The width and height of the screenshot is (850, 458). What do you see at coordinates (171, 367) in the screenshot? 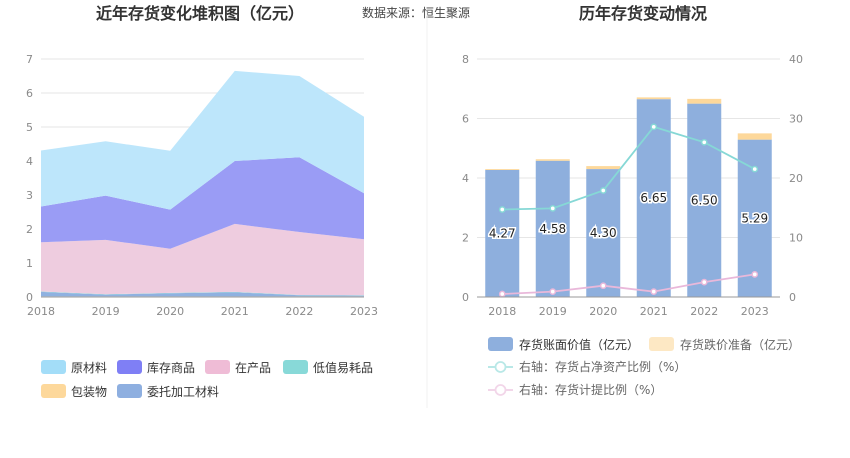
I see `legend-label: 库存商品` at bounding box center [171, 367].